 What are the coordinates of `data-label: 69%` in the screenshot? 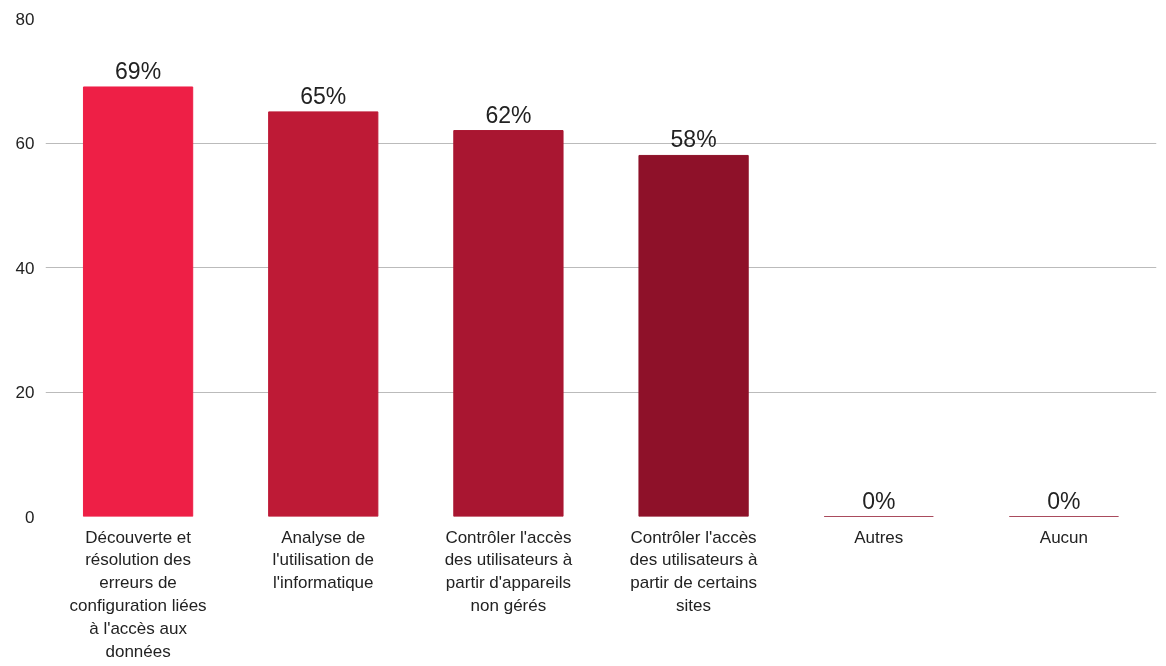 It's located at (138, 70).